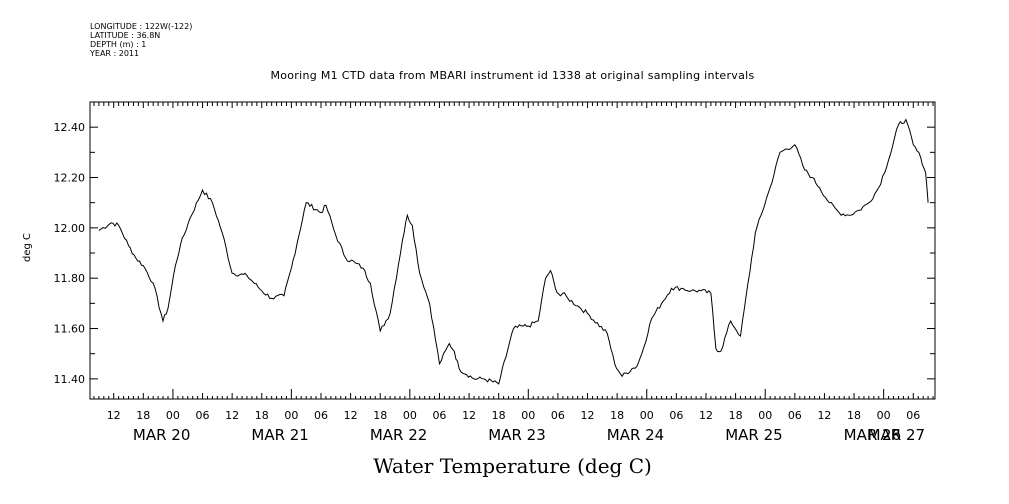 The image size is (1009, 504). I want to click on y-tick-label: 11.60, so click(70, 329).